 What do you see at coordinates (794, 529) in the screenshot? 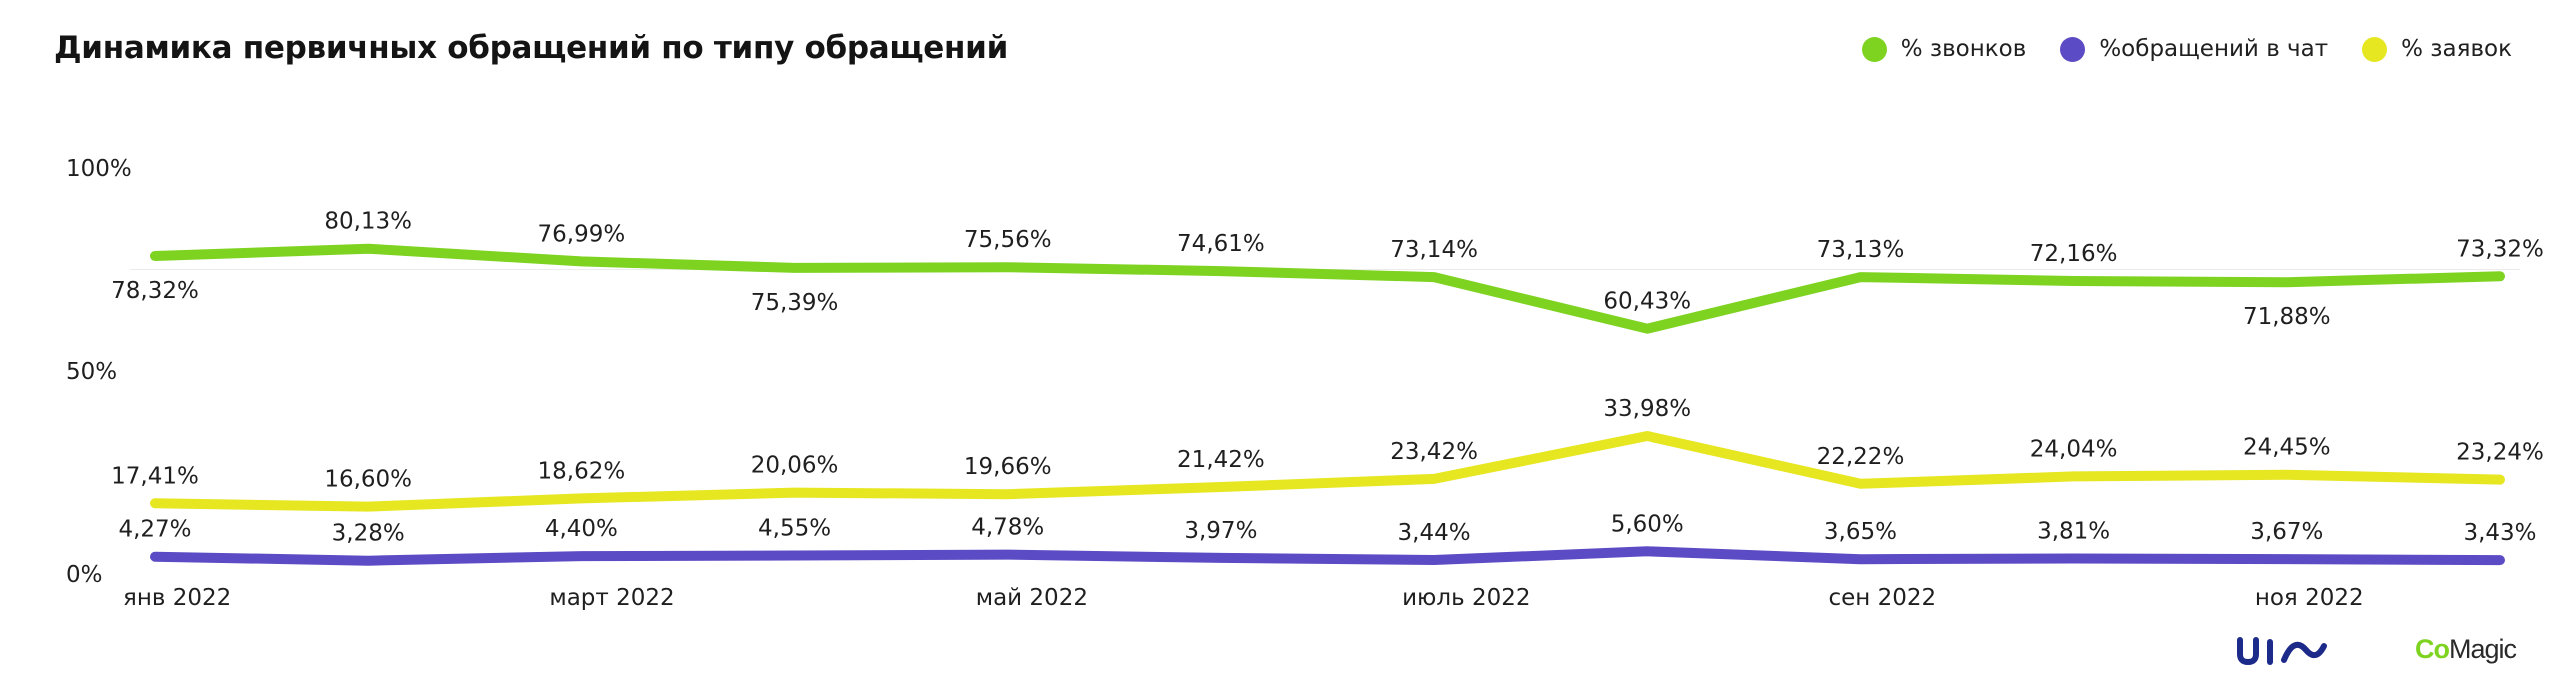
I see `data-label: 4,55%` at bounding box center [794, 529].